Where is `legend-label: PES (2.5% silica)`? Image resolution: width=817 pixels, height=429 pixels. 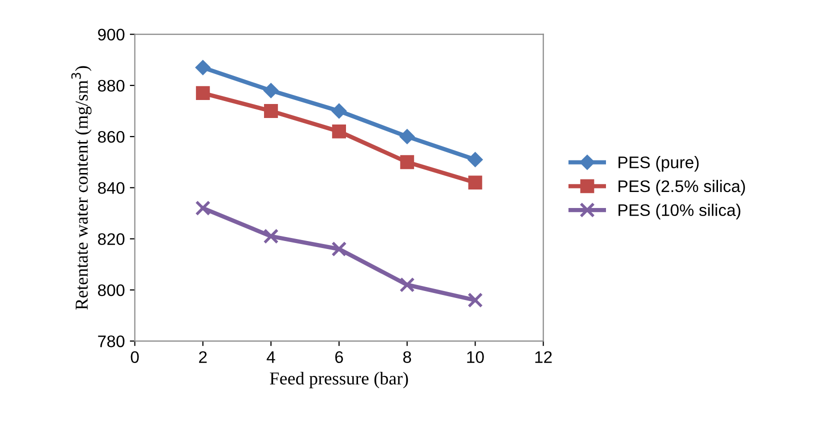 legend-label: PES (2.5% silica) is located at coordinates (681, 188).